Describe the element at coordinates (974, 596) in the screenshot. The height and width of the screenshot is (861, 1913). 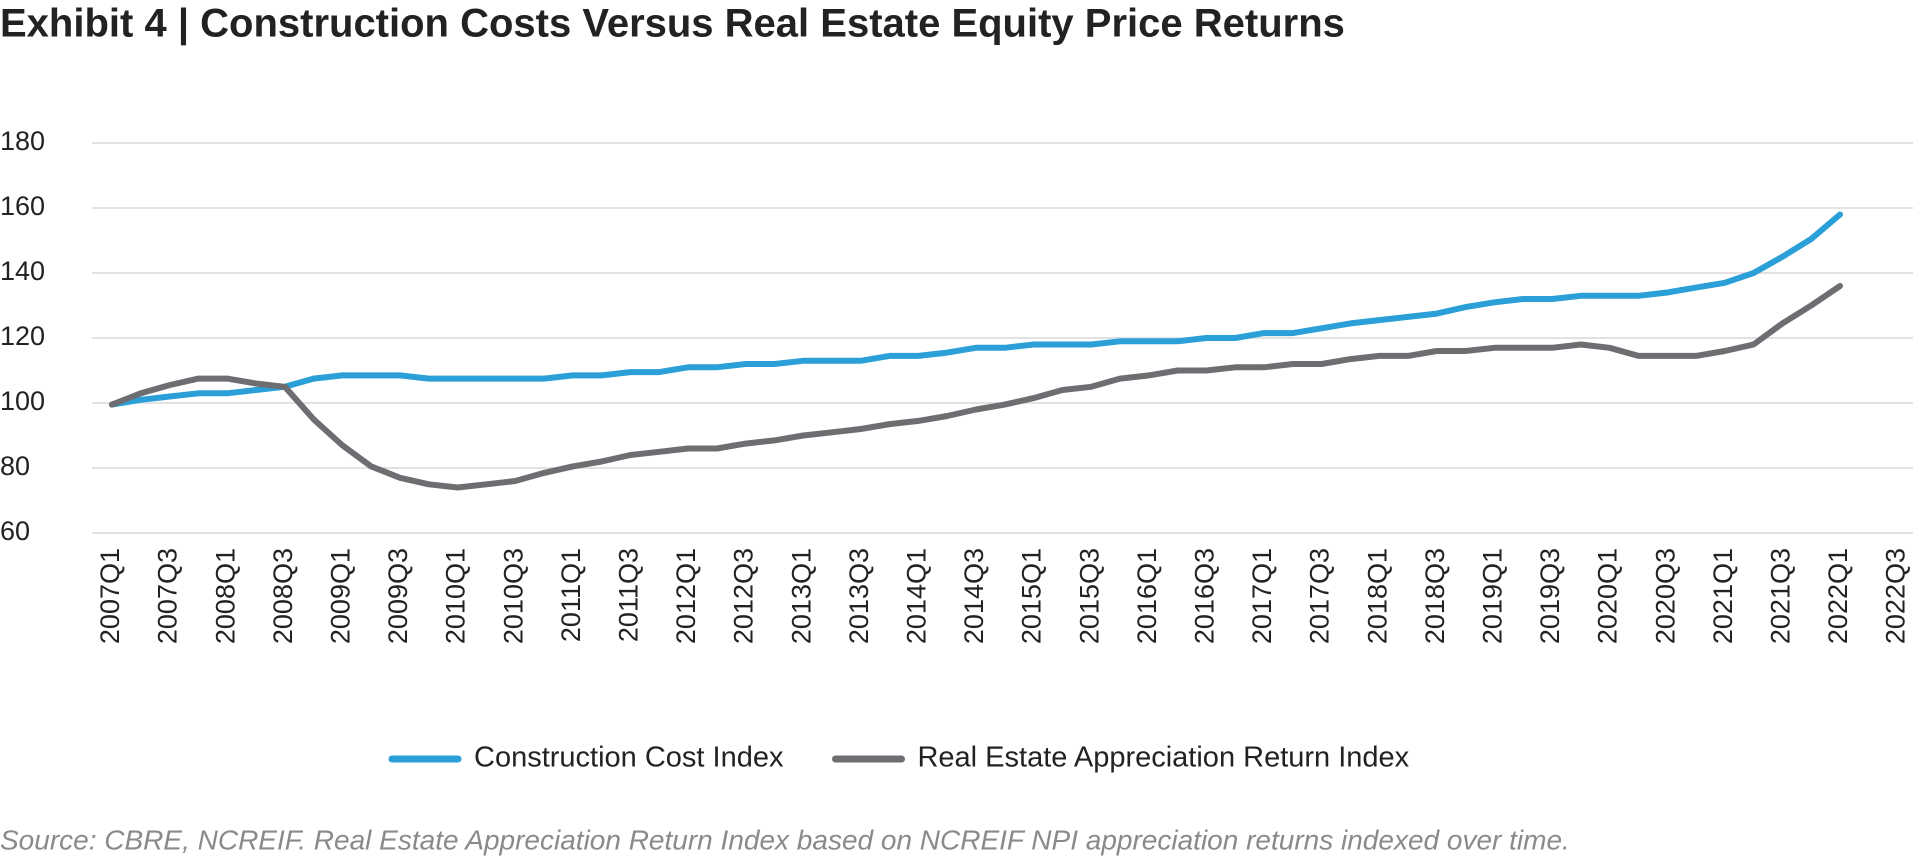
I see `x-tick-label: 2014Q3` at that location.